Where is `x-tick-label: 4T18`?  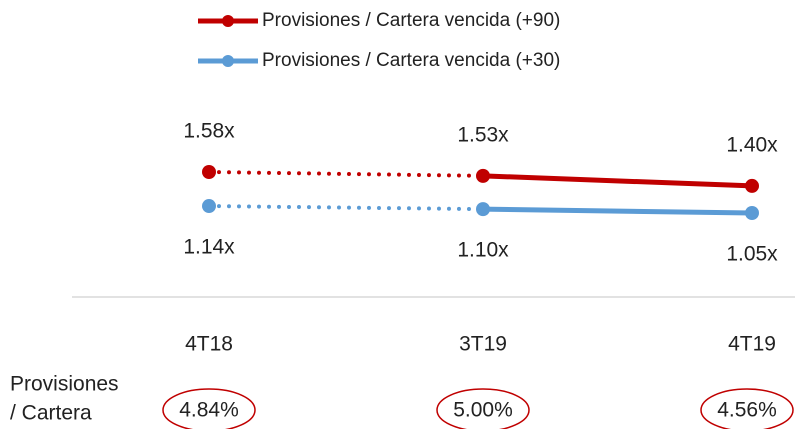
x-tick-label: 4T18 is located at coordinates (209, 344).